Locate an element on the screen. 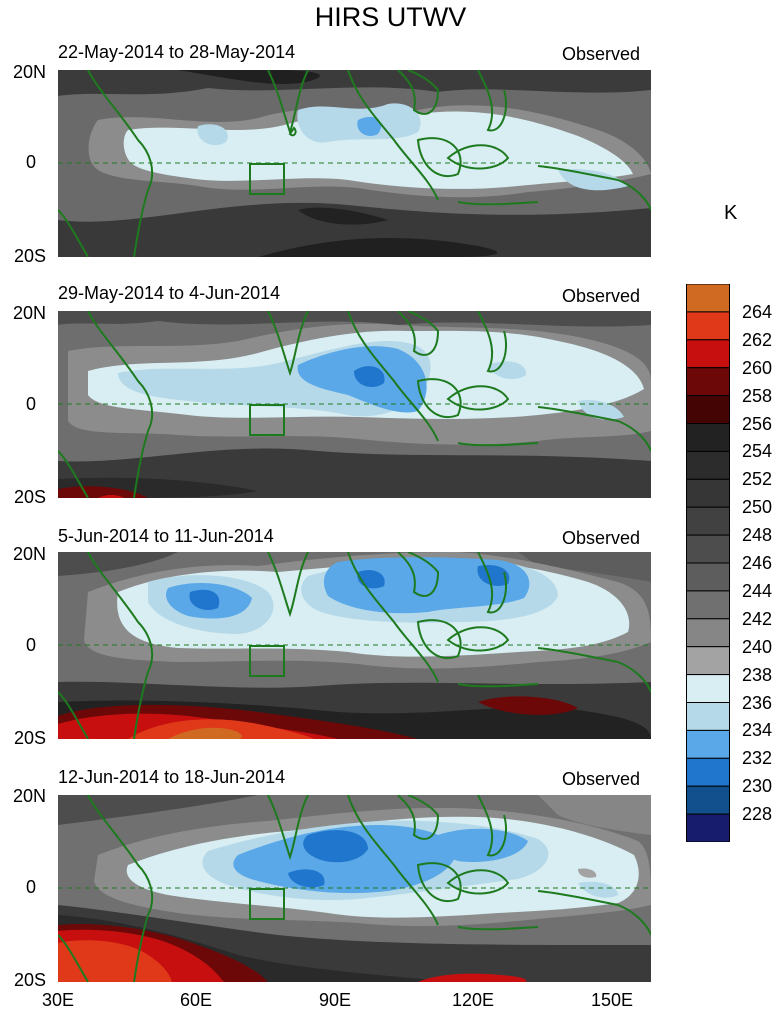  colorbar-tick-label: 246 is located at coordinates (757, 563).